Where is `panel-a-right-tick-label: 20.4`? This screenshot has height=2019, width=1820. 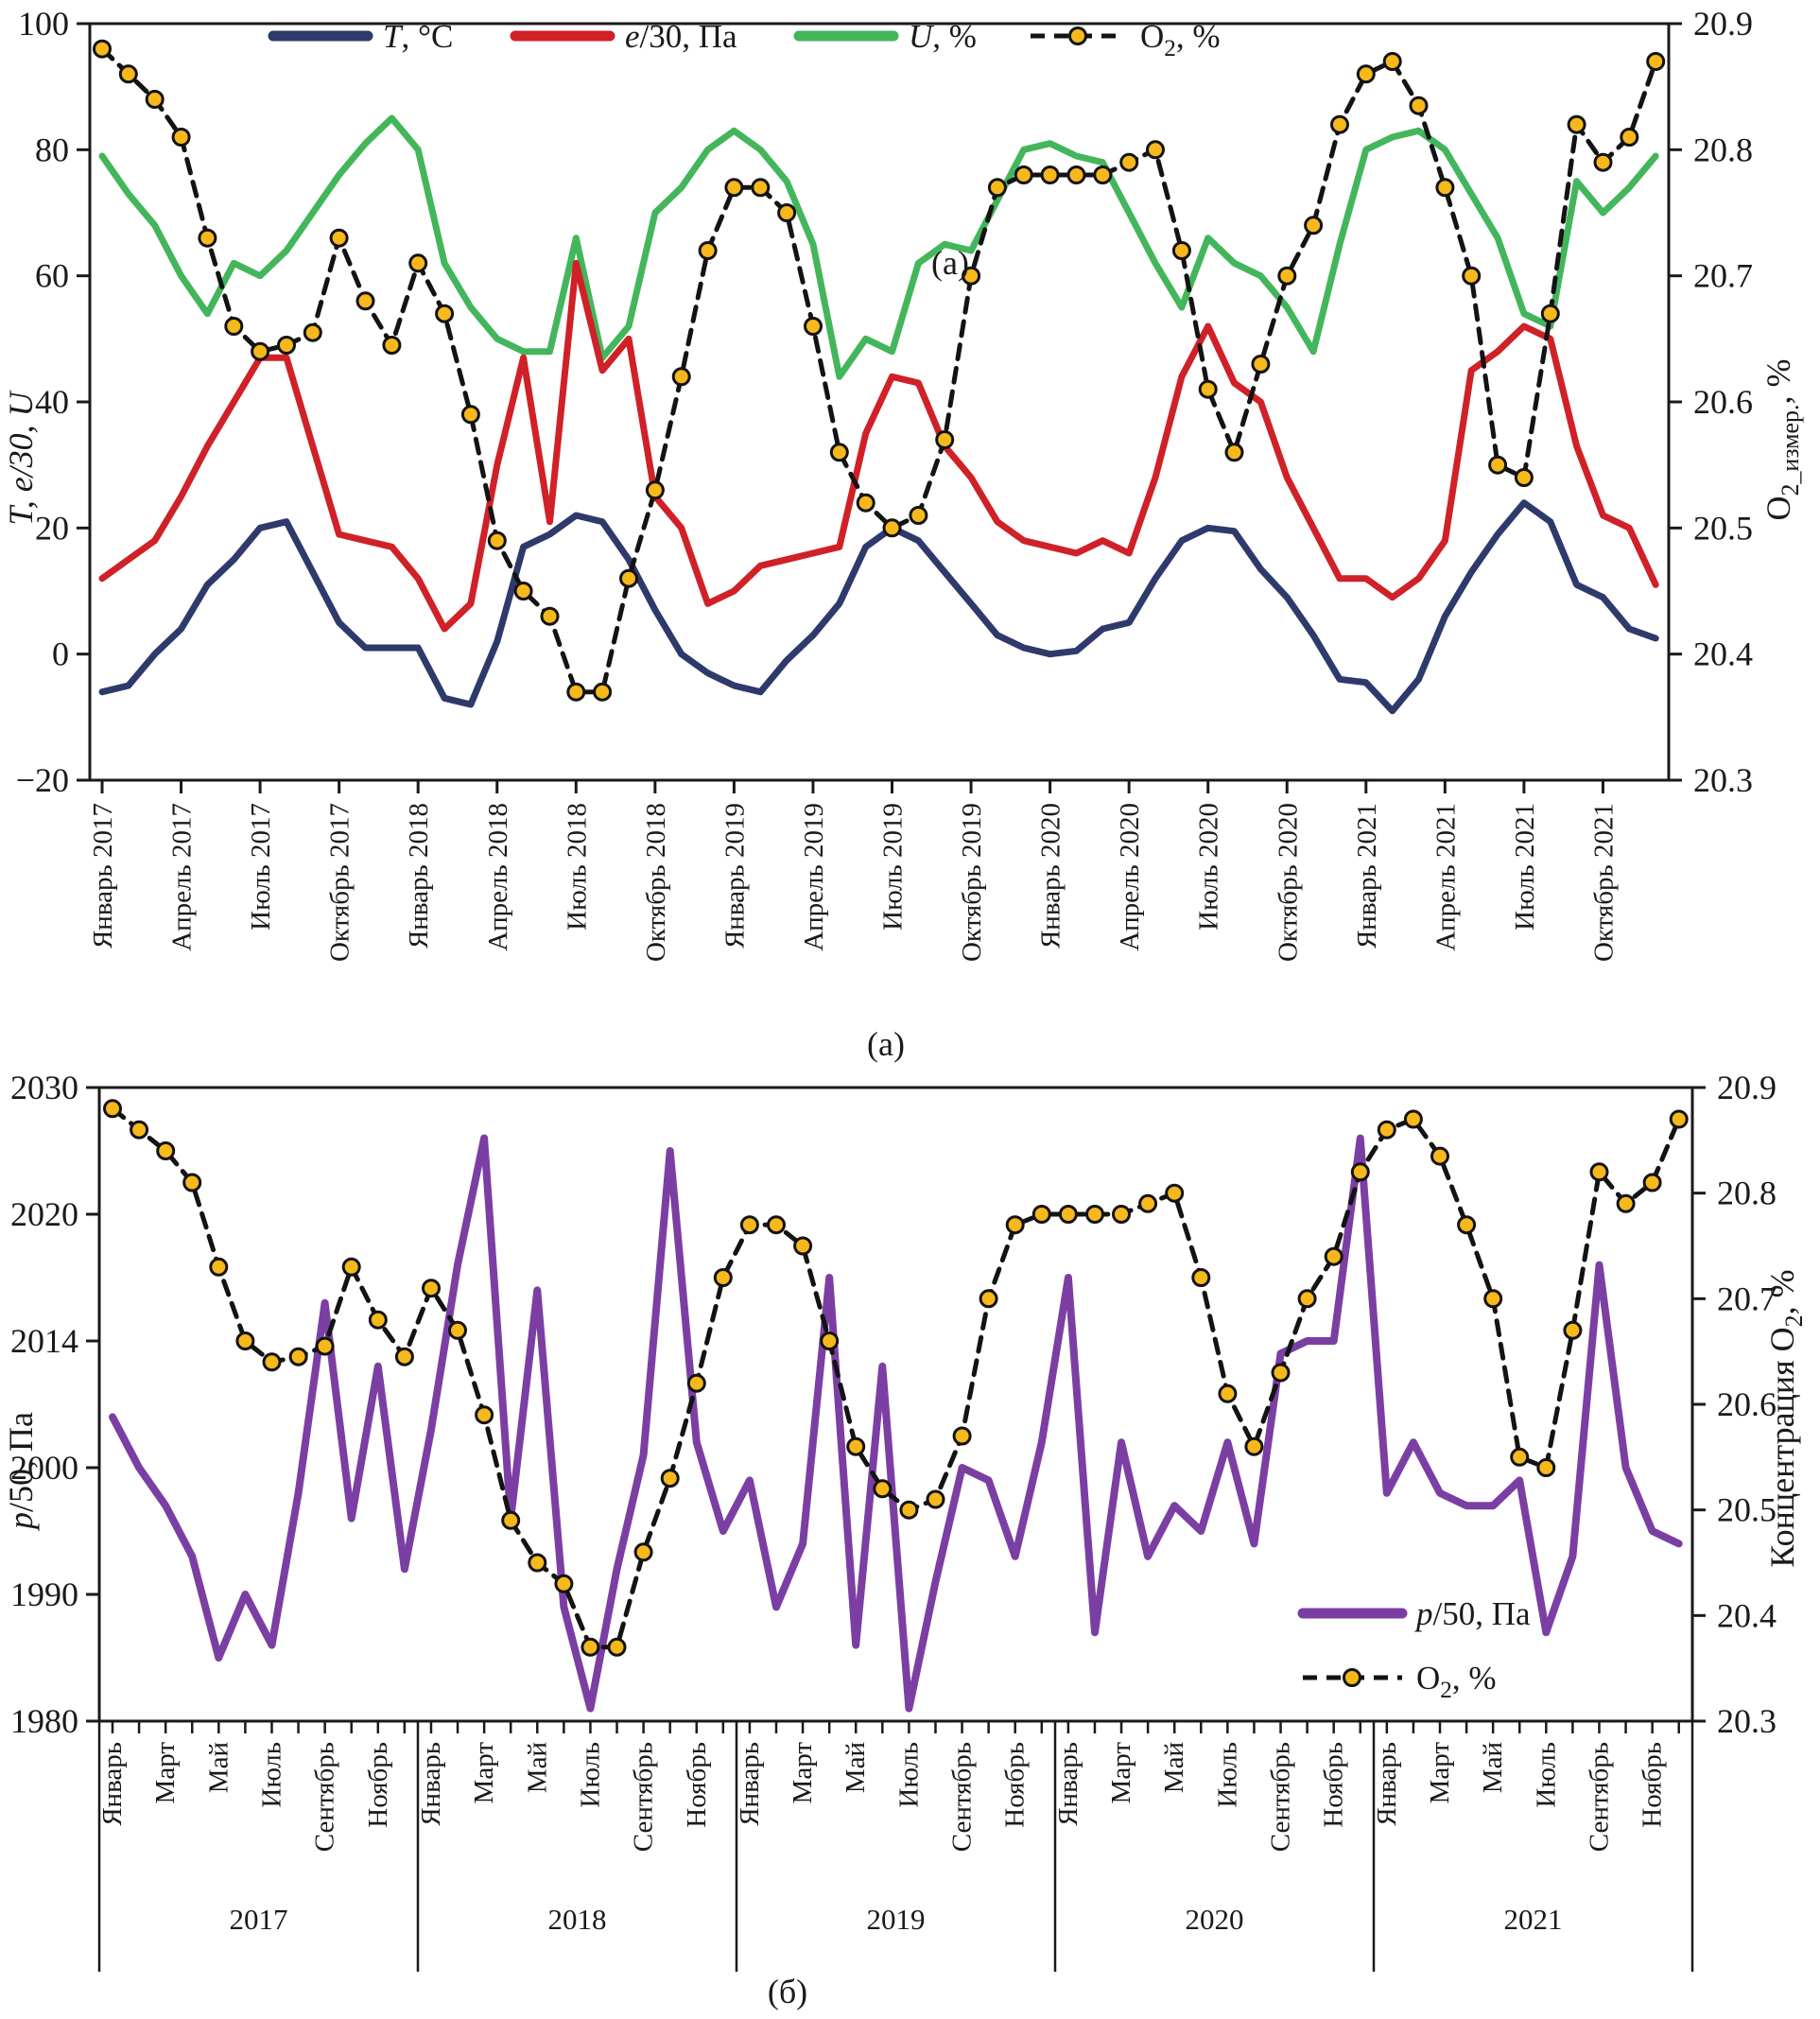 panel-a-right-tick-label: 20.4 is located at coordinates (1723, 654).